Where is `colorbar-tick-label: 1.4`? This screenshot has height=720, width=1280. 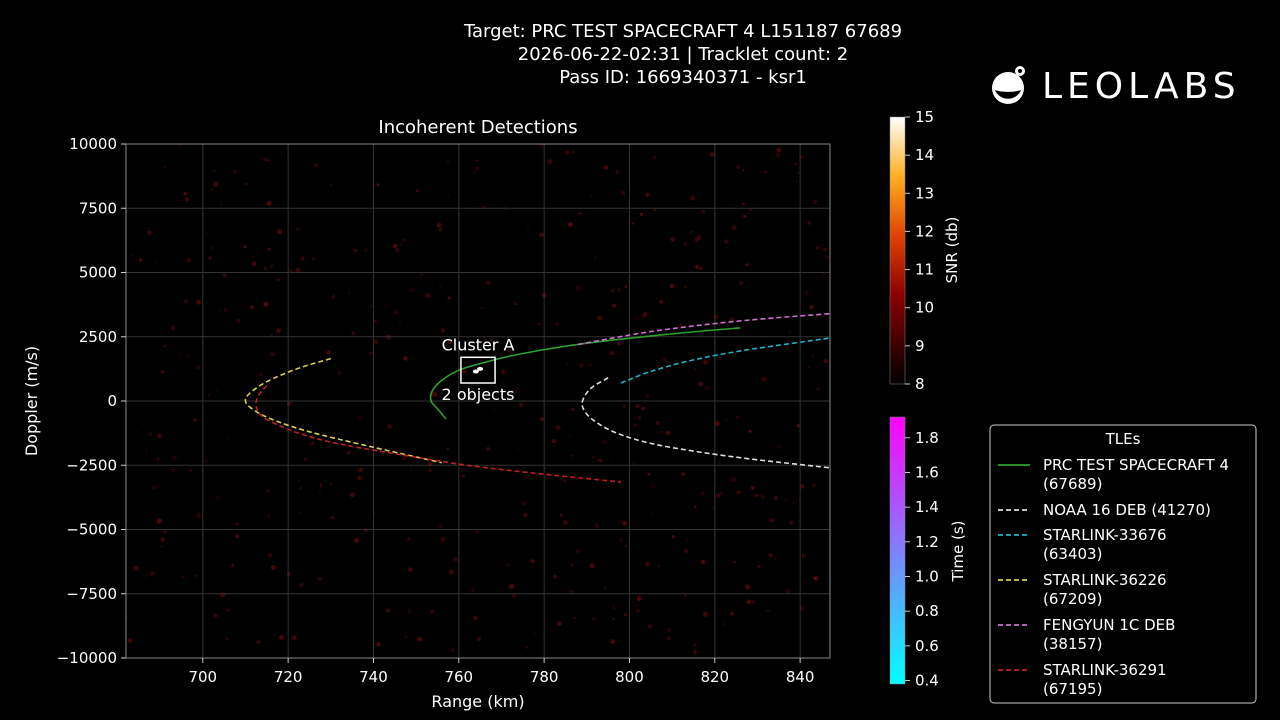 colorbar-tick-label: 1.4 is located at coordinates (927, 507).